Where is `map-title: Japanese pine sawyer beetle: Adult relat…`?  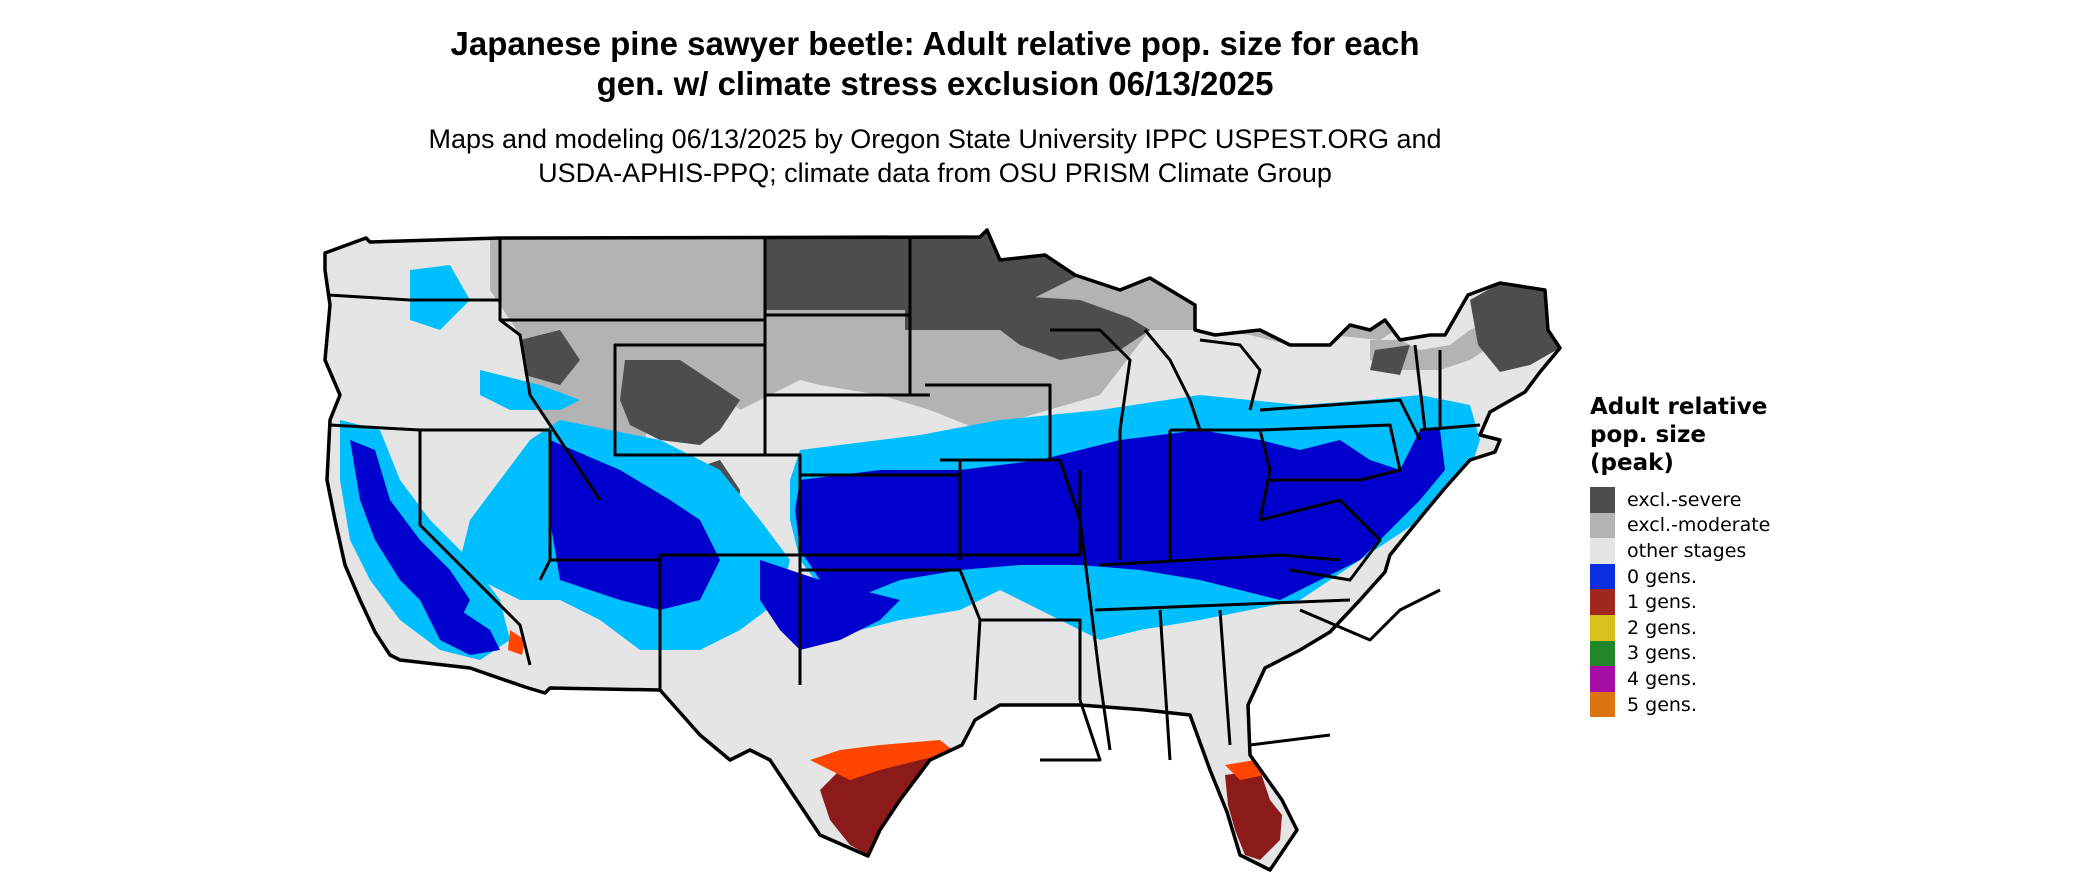
map-title: Japanese pine sawyer beetle: Adult relat… is located at coordinates (935, 64).